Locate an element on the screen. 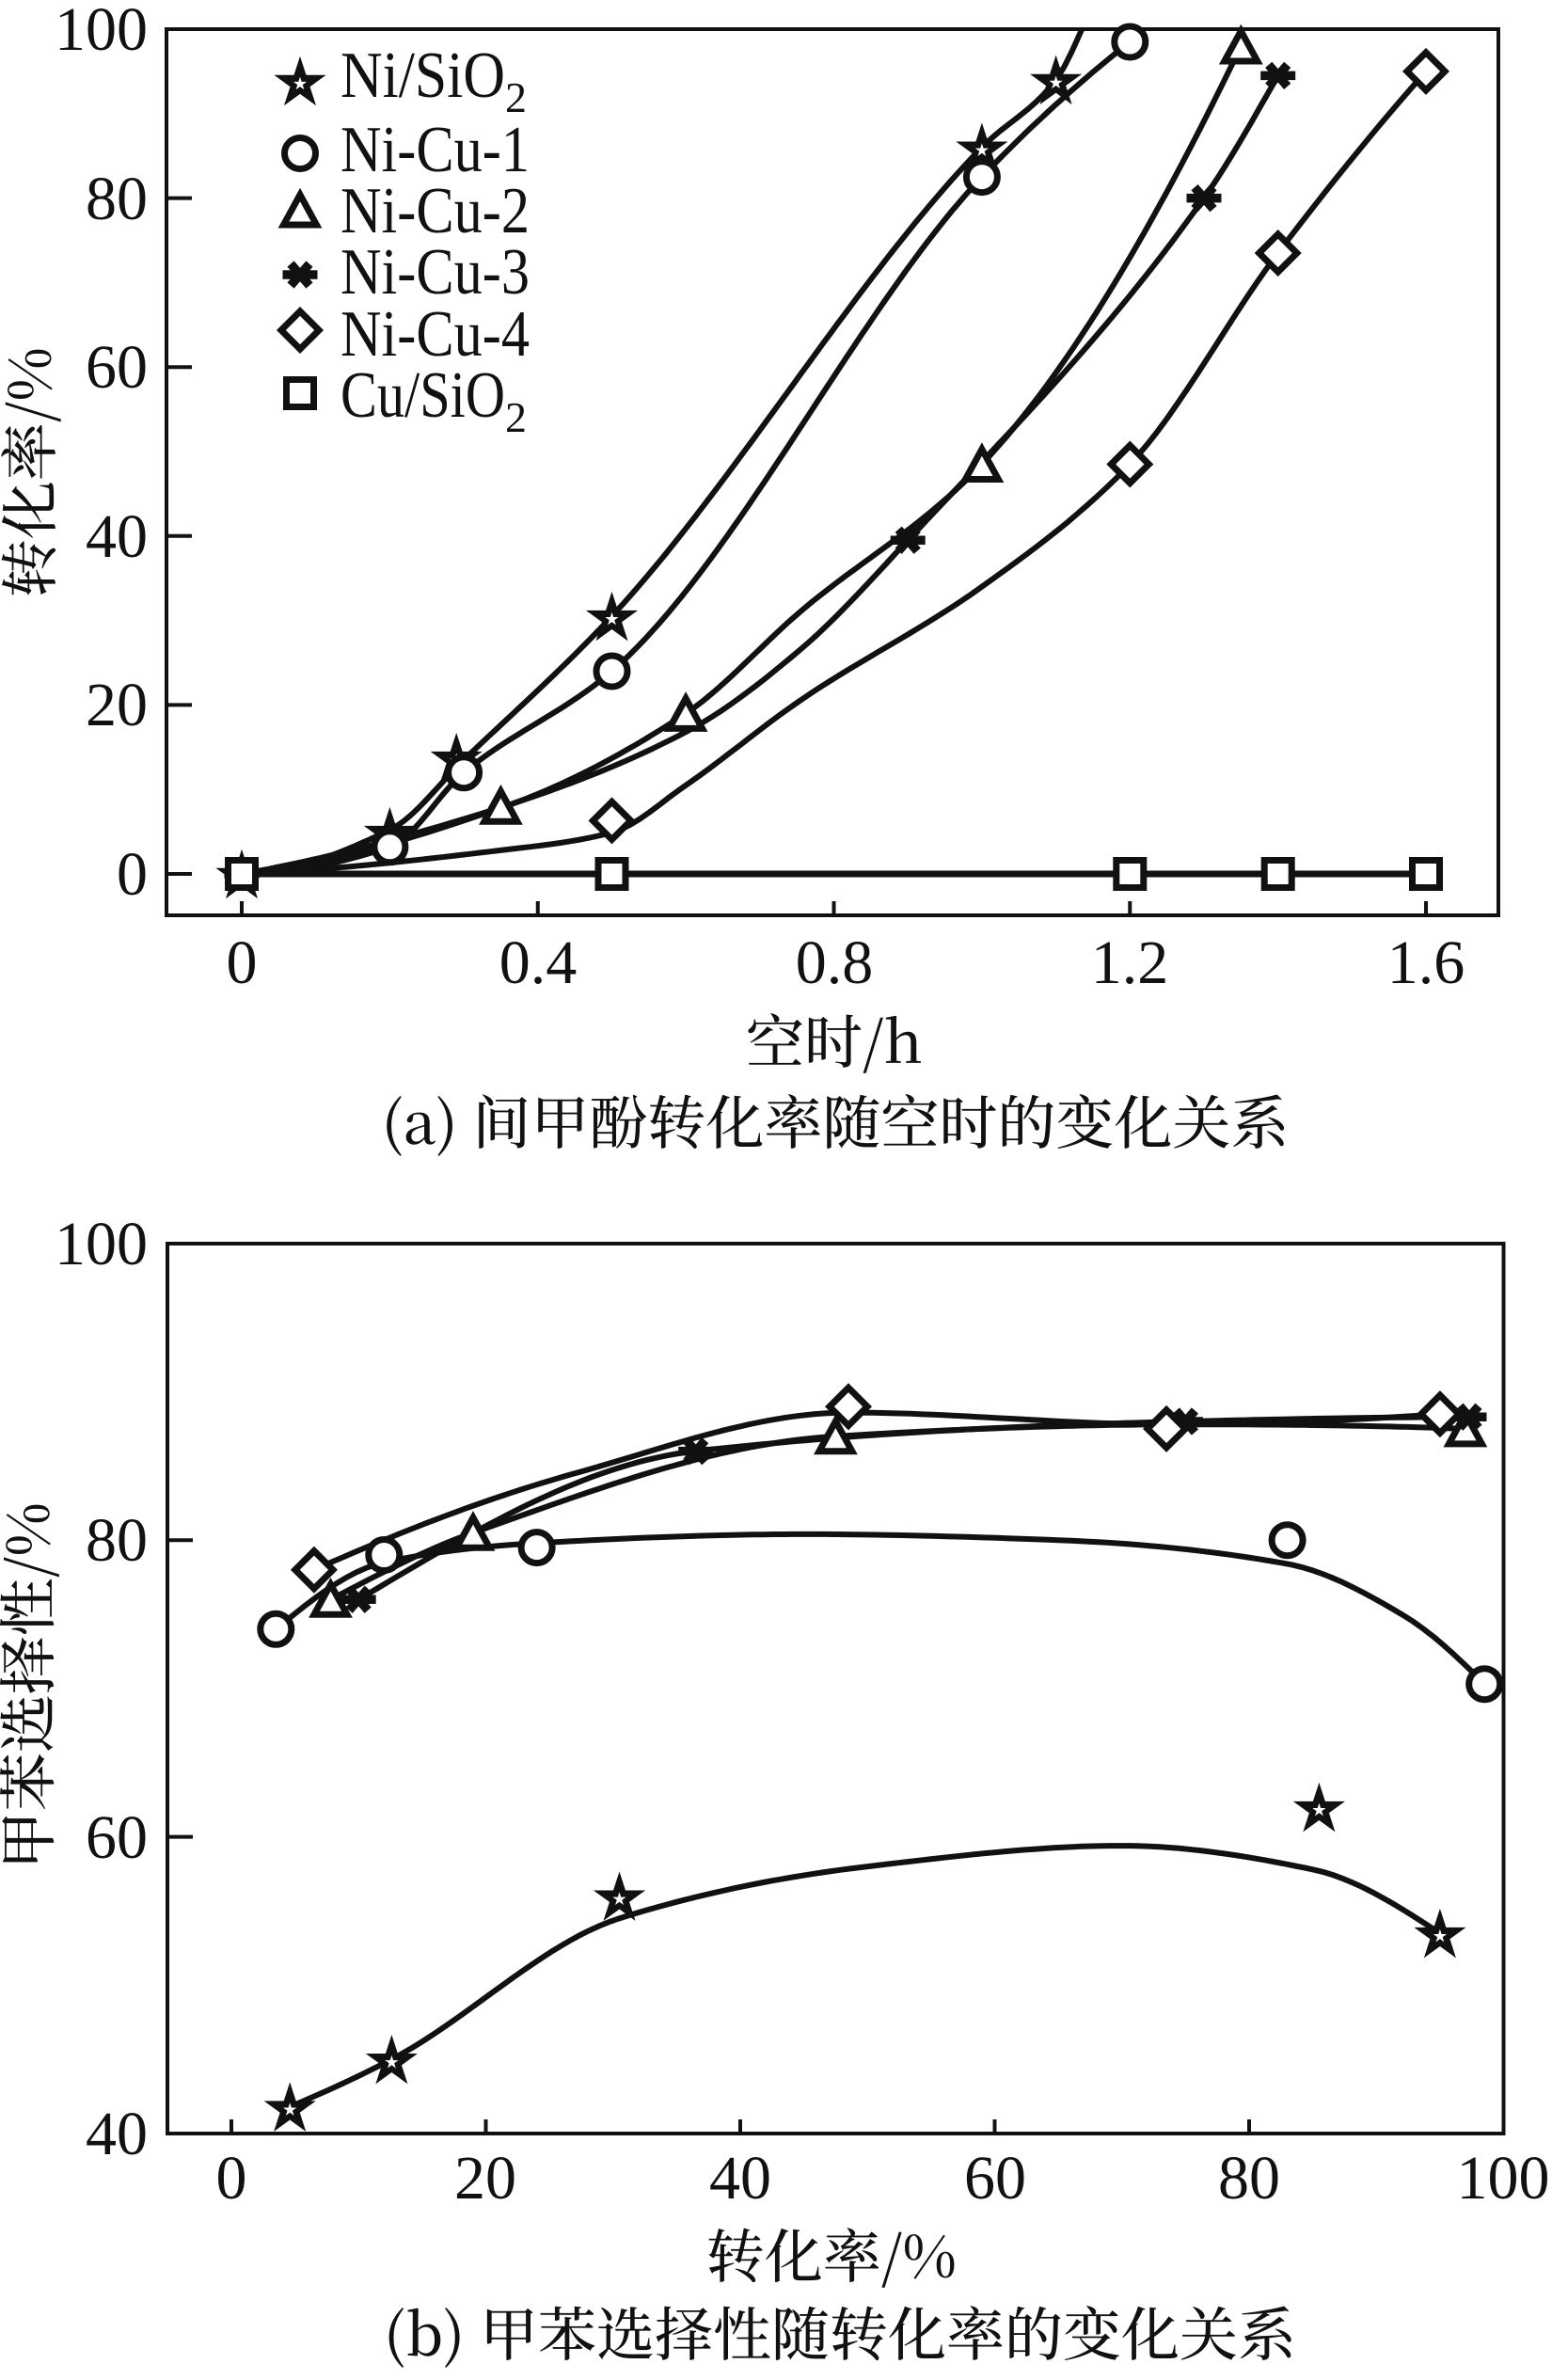 This screenshot has height=2380, width=1552. svg-text: 1.6 is located at coordinates (1426, 962).